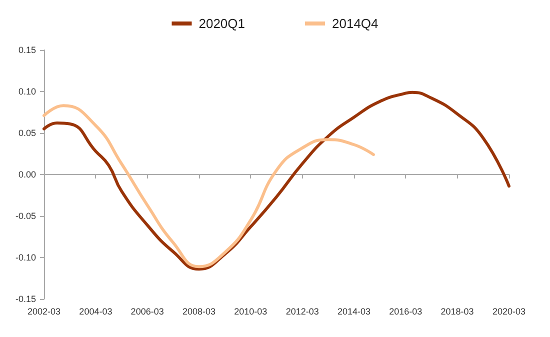  Describe the element at coordinates (457, 311) in the screenshot. I see `x-tick-label: 2018-03` at that location.